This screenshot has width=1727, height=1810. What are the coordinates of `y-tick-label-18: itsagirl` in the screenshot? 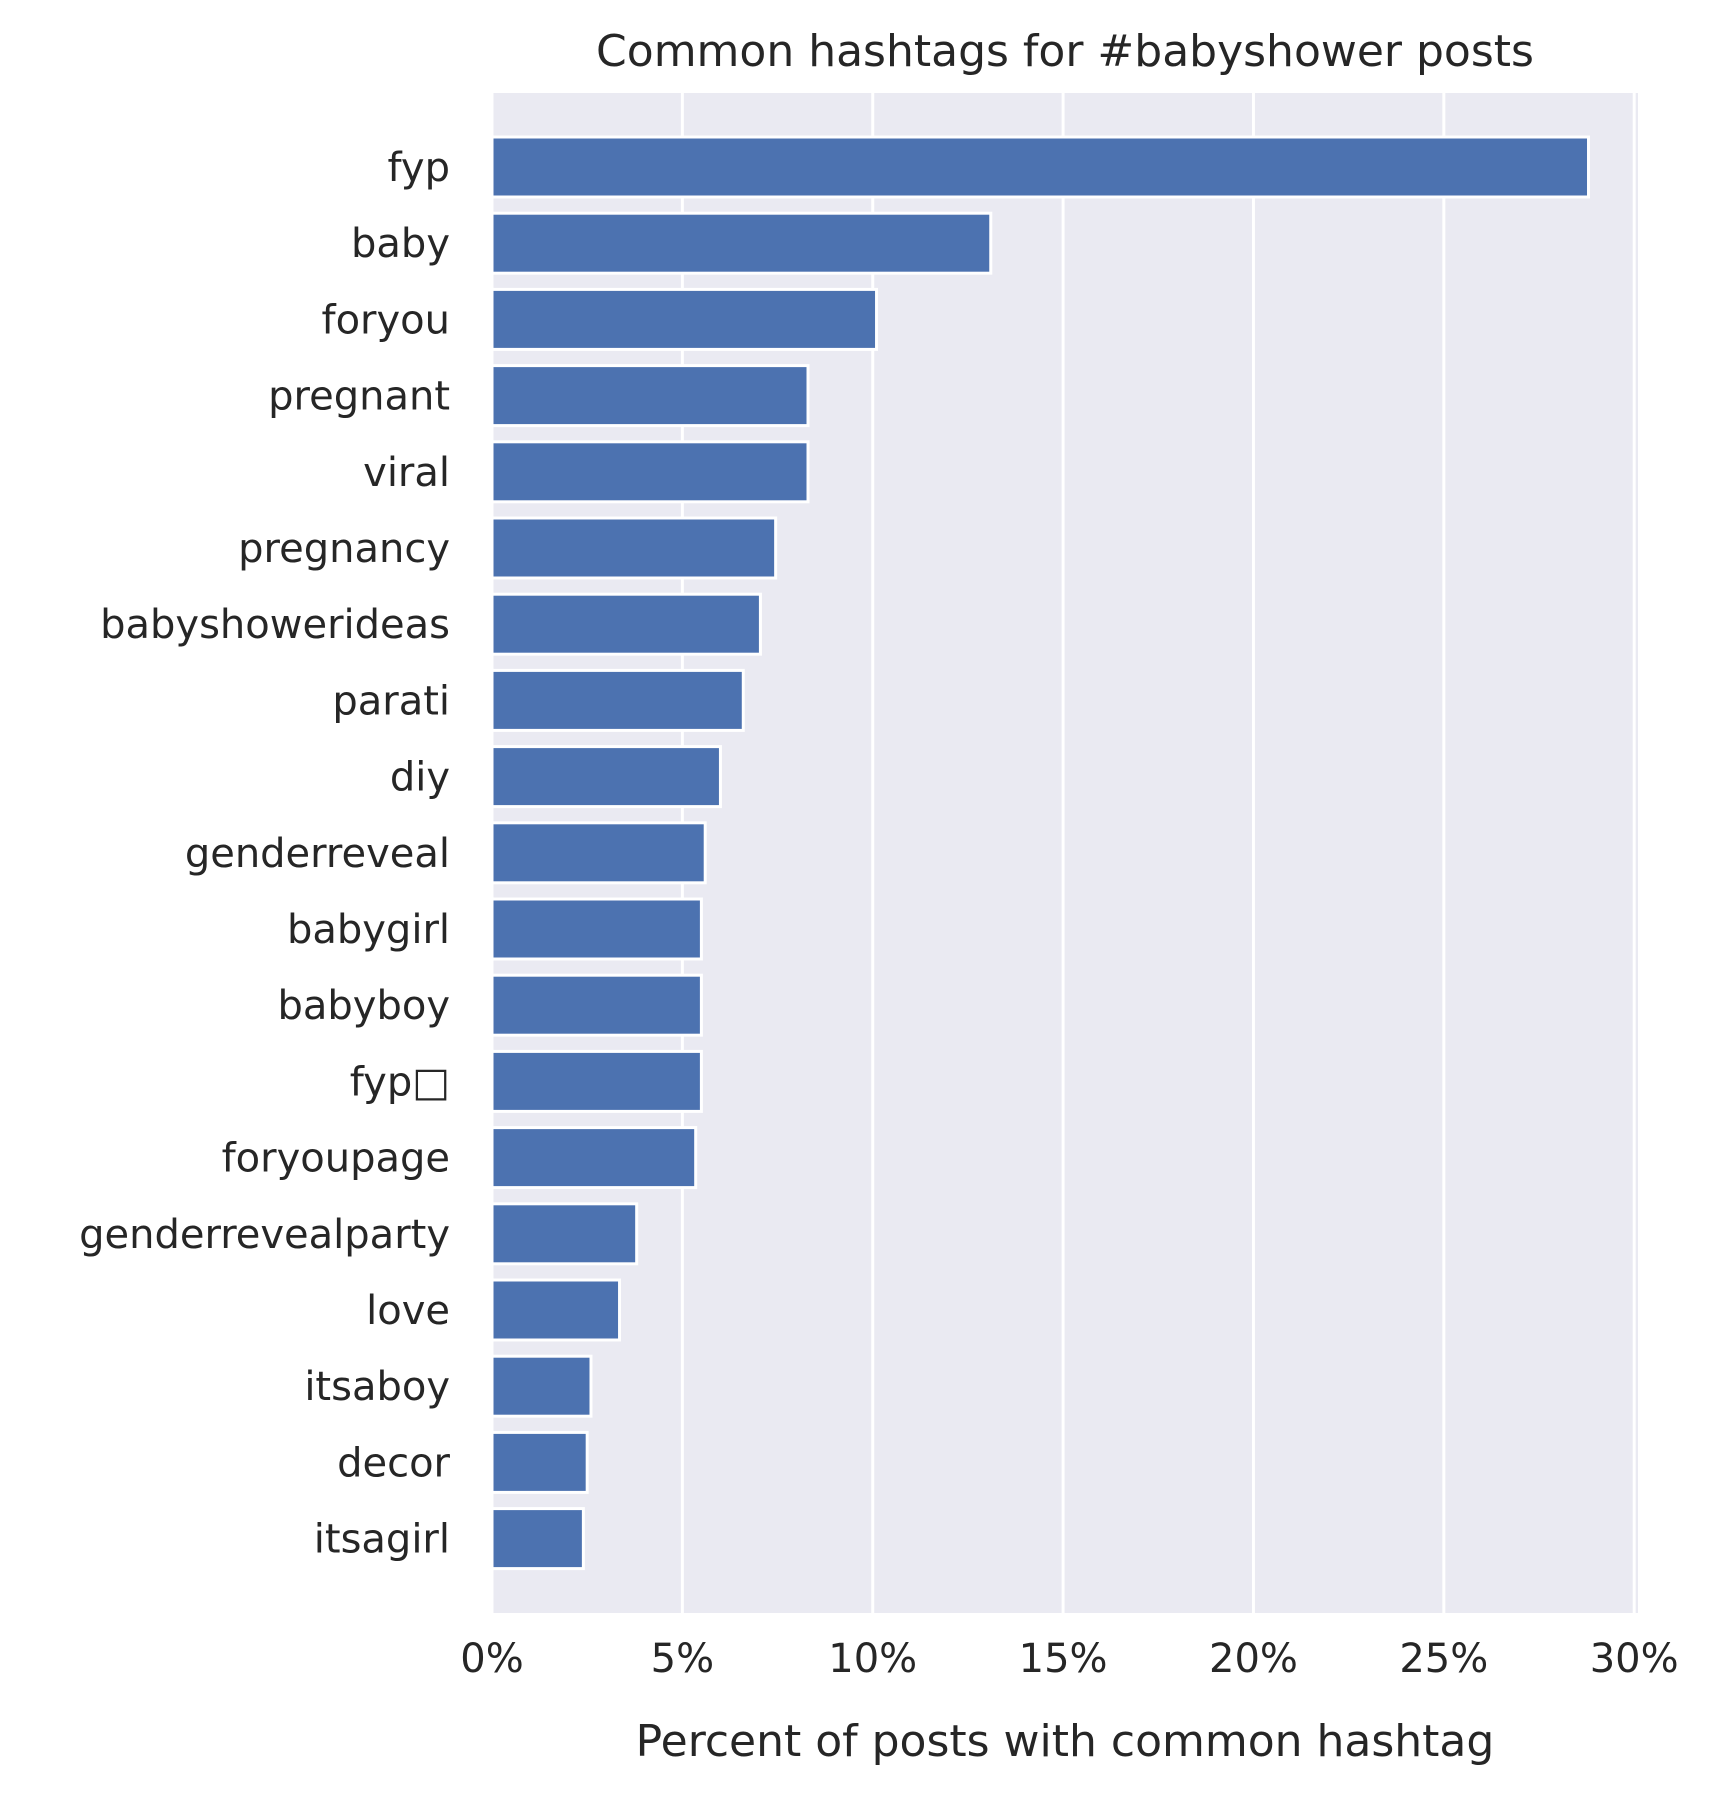 It's located at (382, 1540).